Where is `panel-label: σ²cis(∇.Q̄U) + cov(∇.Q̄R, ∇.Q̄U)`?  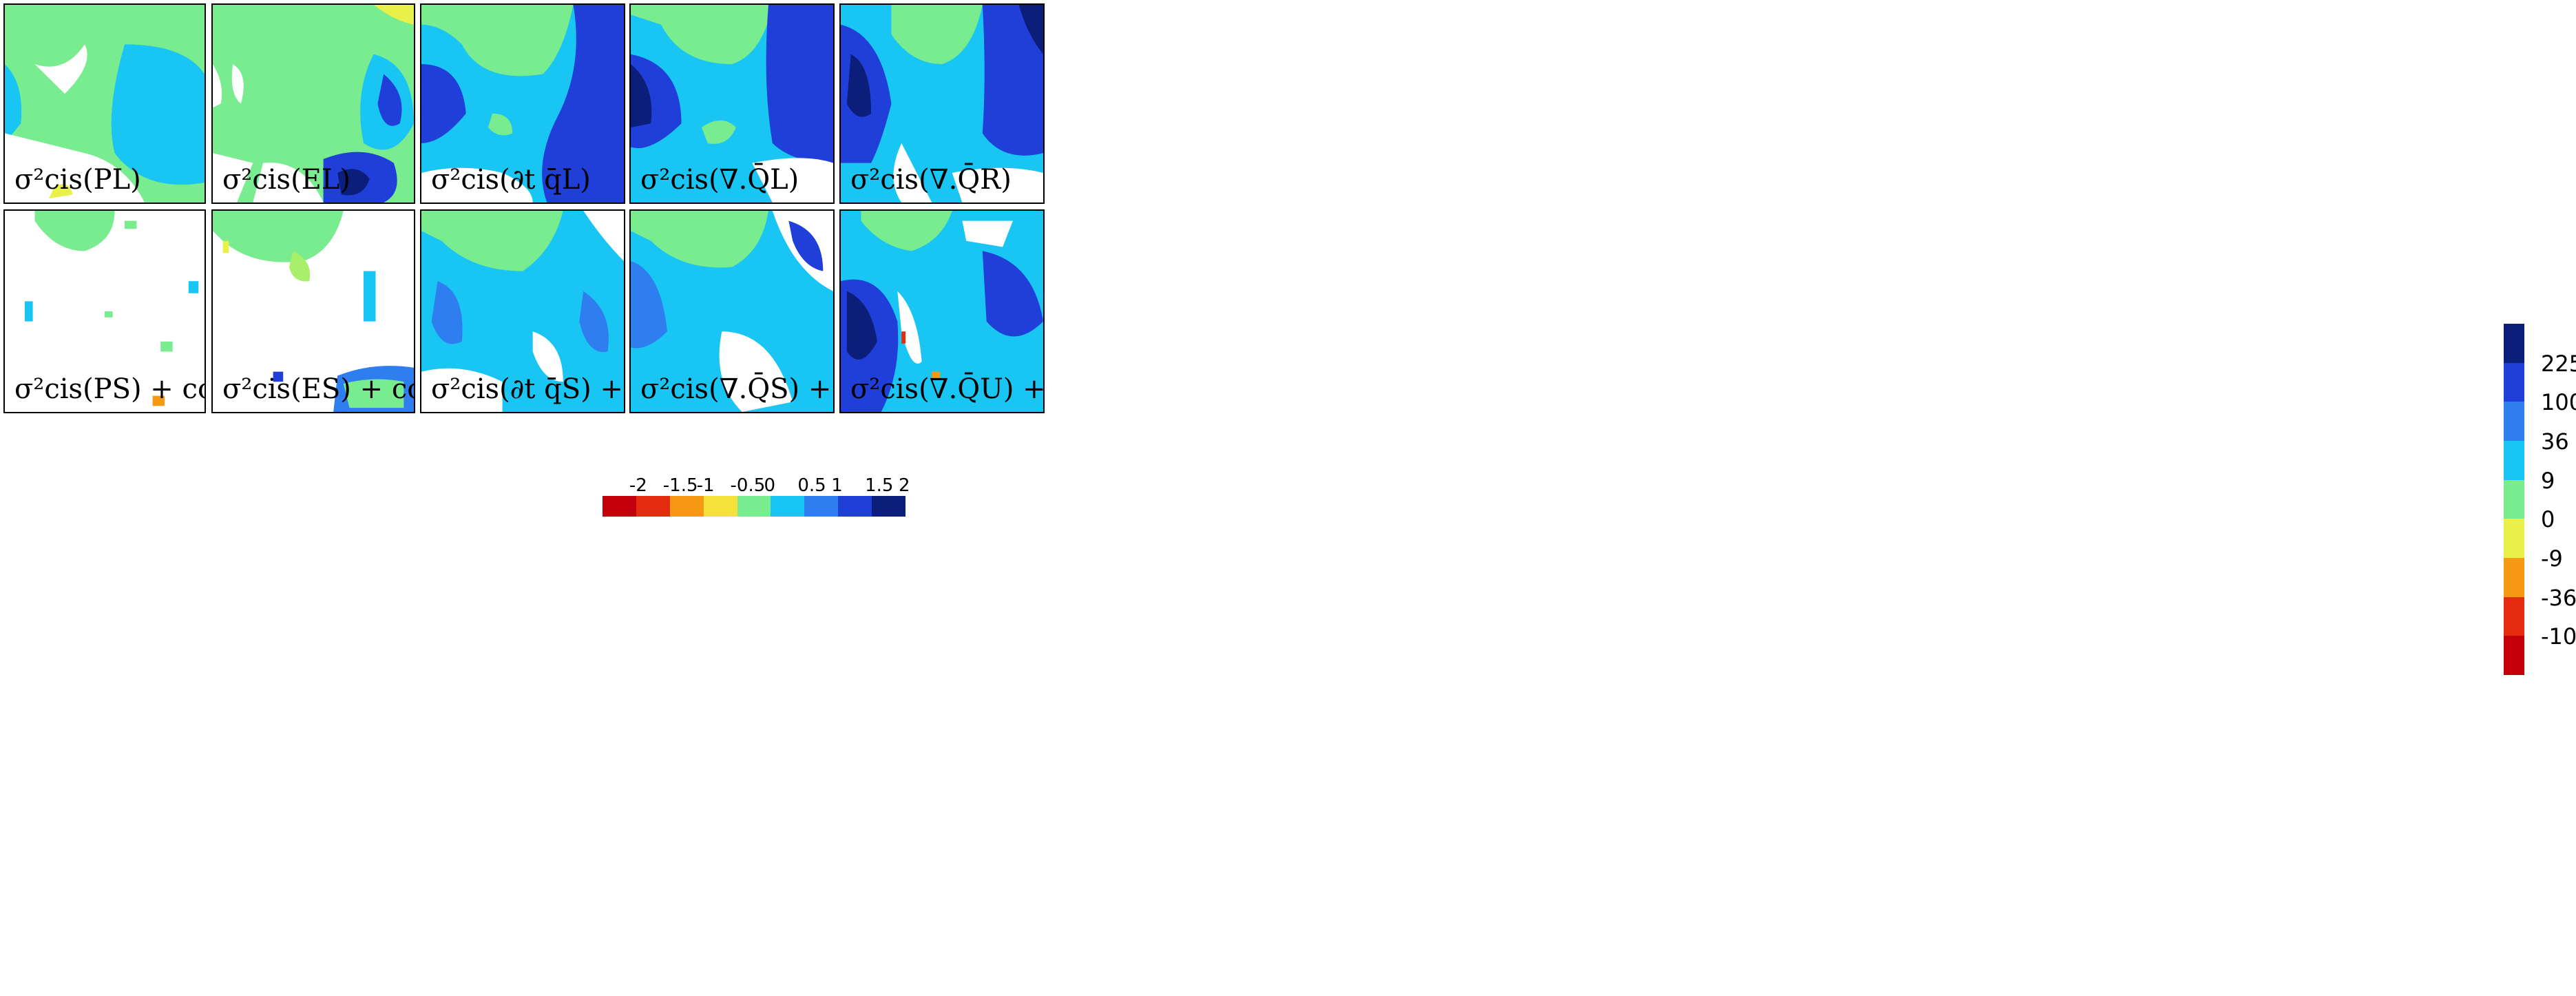
panel-label: σ²cis(∇.Q̄U) + cov(∇.Q̄R, ∇.Q̄U) is located at coordinates (947, 389).